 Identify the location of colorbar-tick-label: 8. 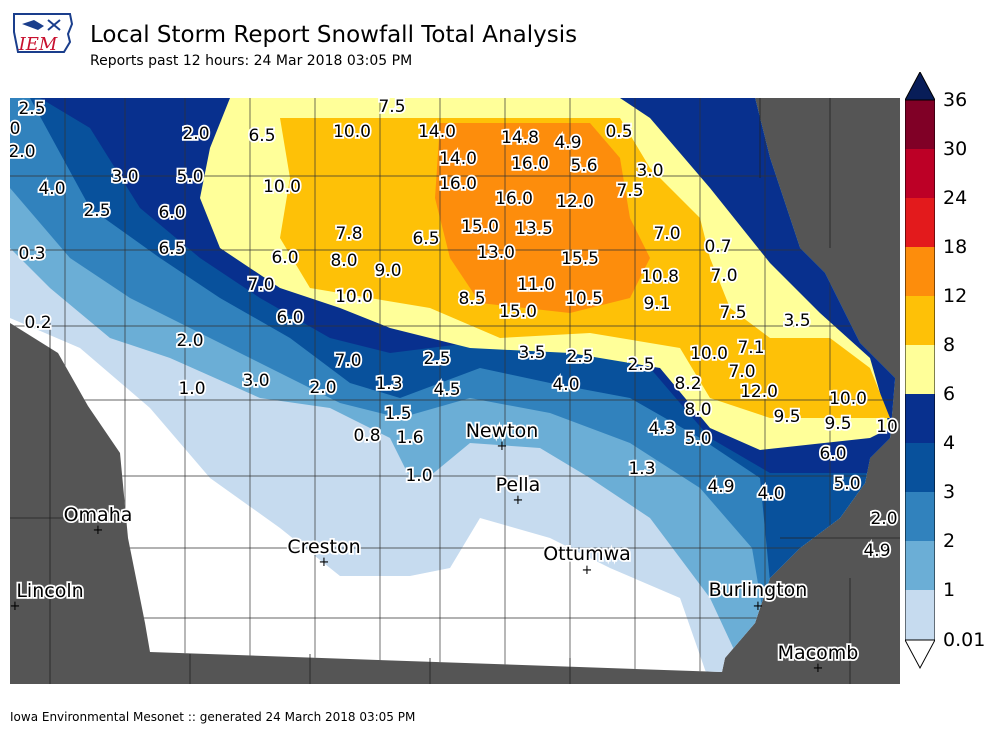
(949, 345).